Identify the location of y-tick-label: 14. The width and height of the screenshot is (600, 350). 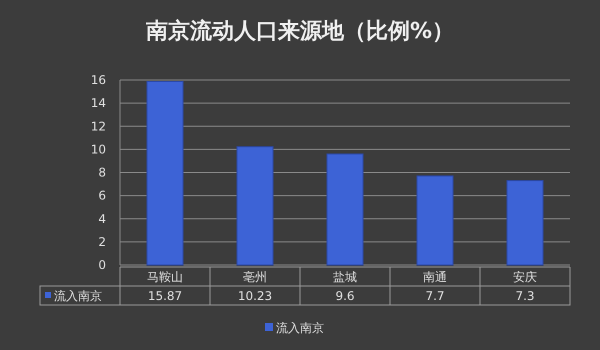
(98, 103).